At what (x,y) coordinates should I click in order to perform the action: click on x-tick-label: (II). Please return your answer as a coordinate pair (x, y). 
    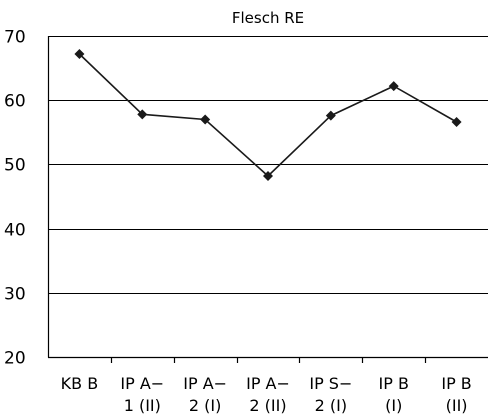
    Looking at the image, I should click on (457, 405).